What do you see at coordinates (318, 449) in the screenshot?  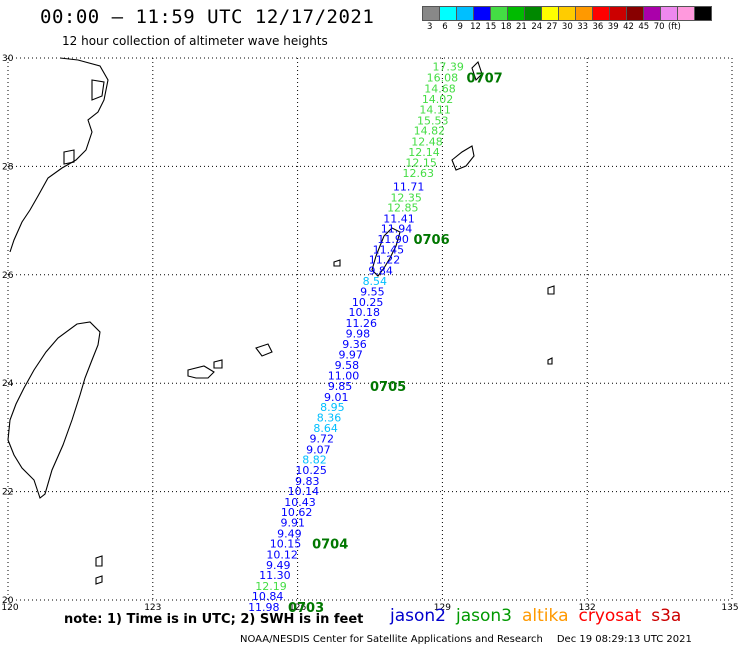 I see `wave-height-value: 9.07` at bounding box center [318, 449].